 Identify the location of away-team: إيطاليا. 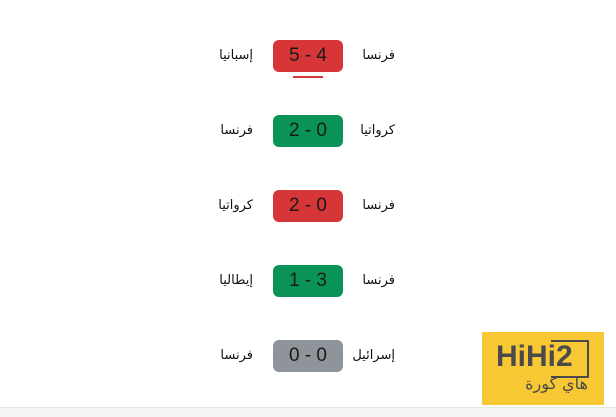
(236, 280).